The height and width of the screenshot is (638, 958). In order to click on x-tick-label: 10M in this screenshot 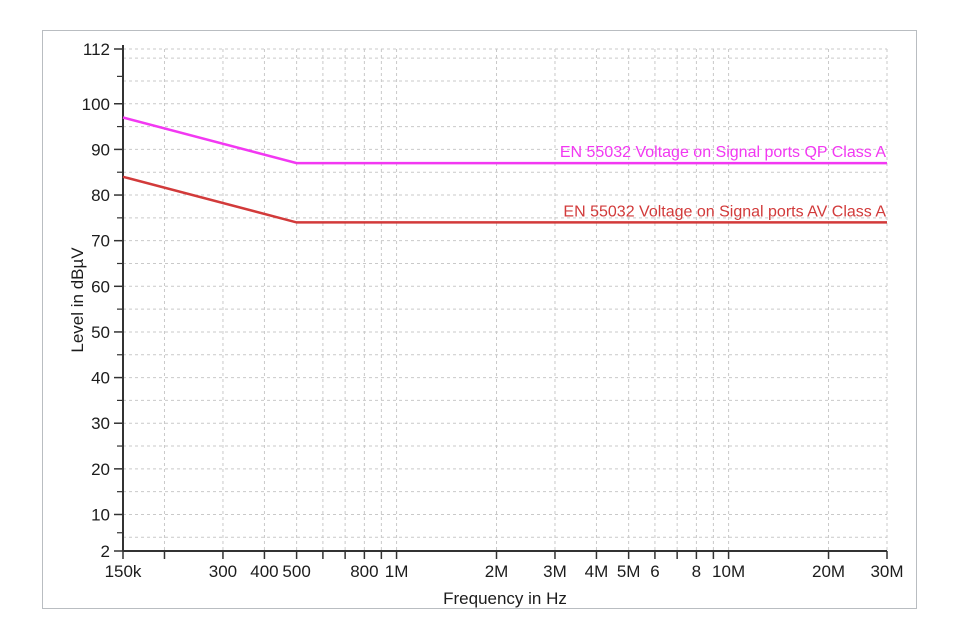, I will do `click(728, 571)`.